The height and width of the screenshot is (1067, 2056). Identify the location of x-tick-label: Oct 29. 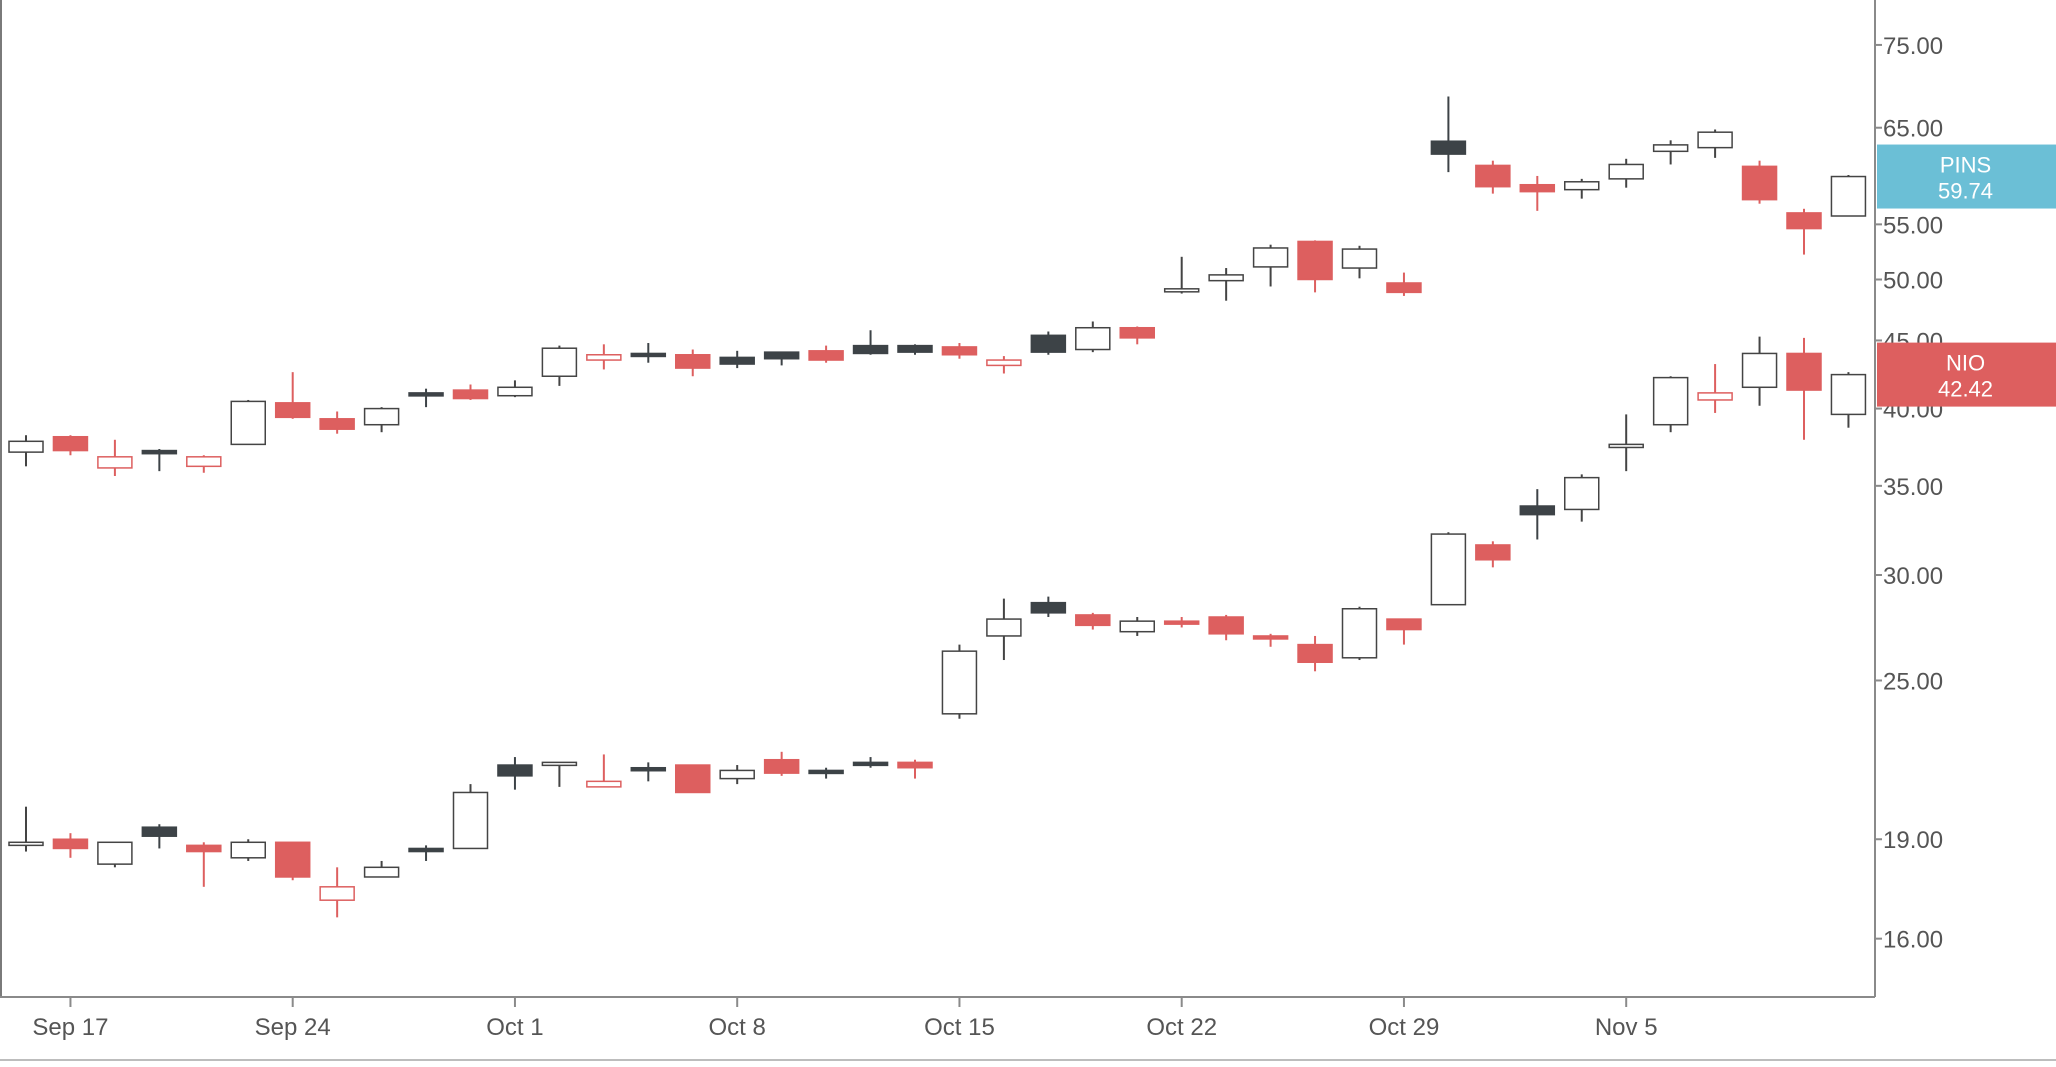
(1404, 1027).